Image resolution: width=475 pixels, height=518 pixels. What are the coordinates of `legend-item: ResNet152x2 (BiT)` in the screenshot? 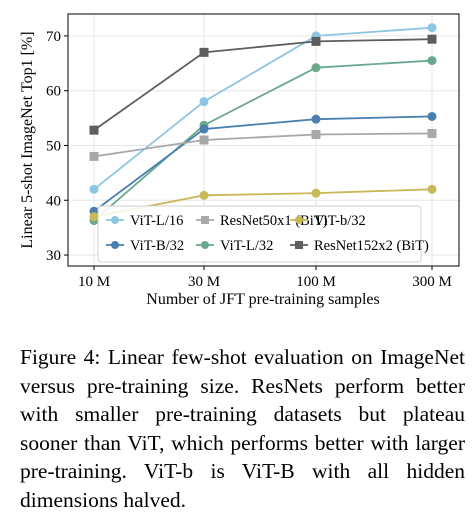 It's located at (359, 246).